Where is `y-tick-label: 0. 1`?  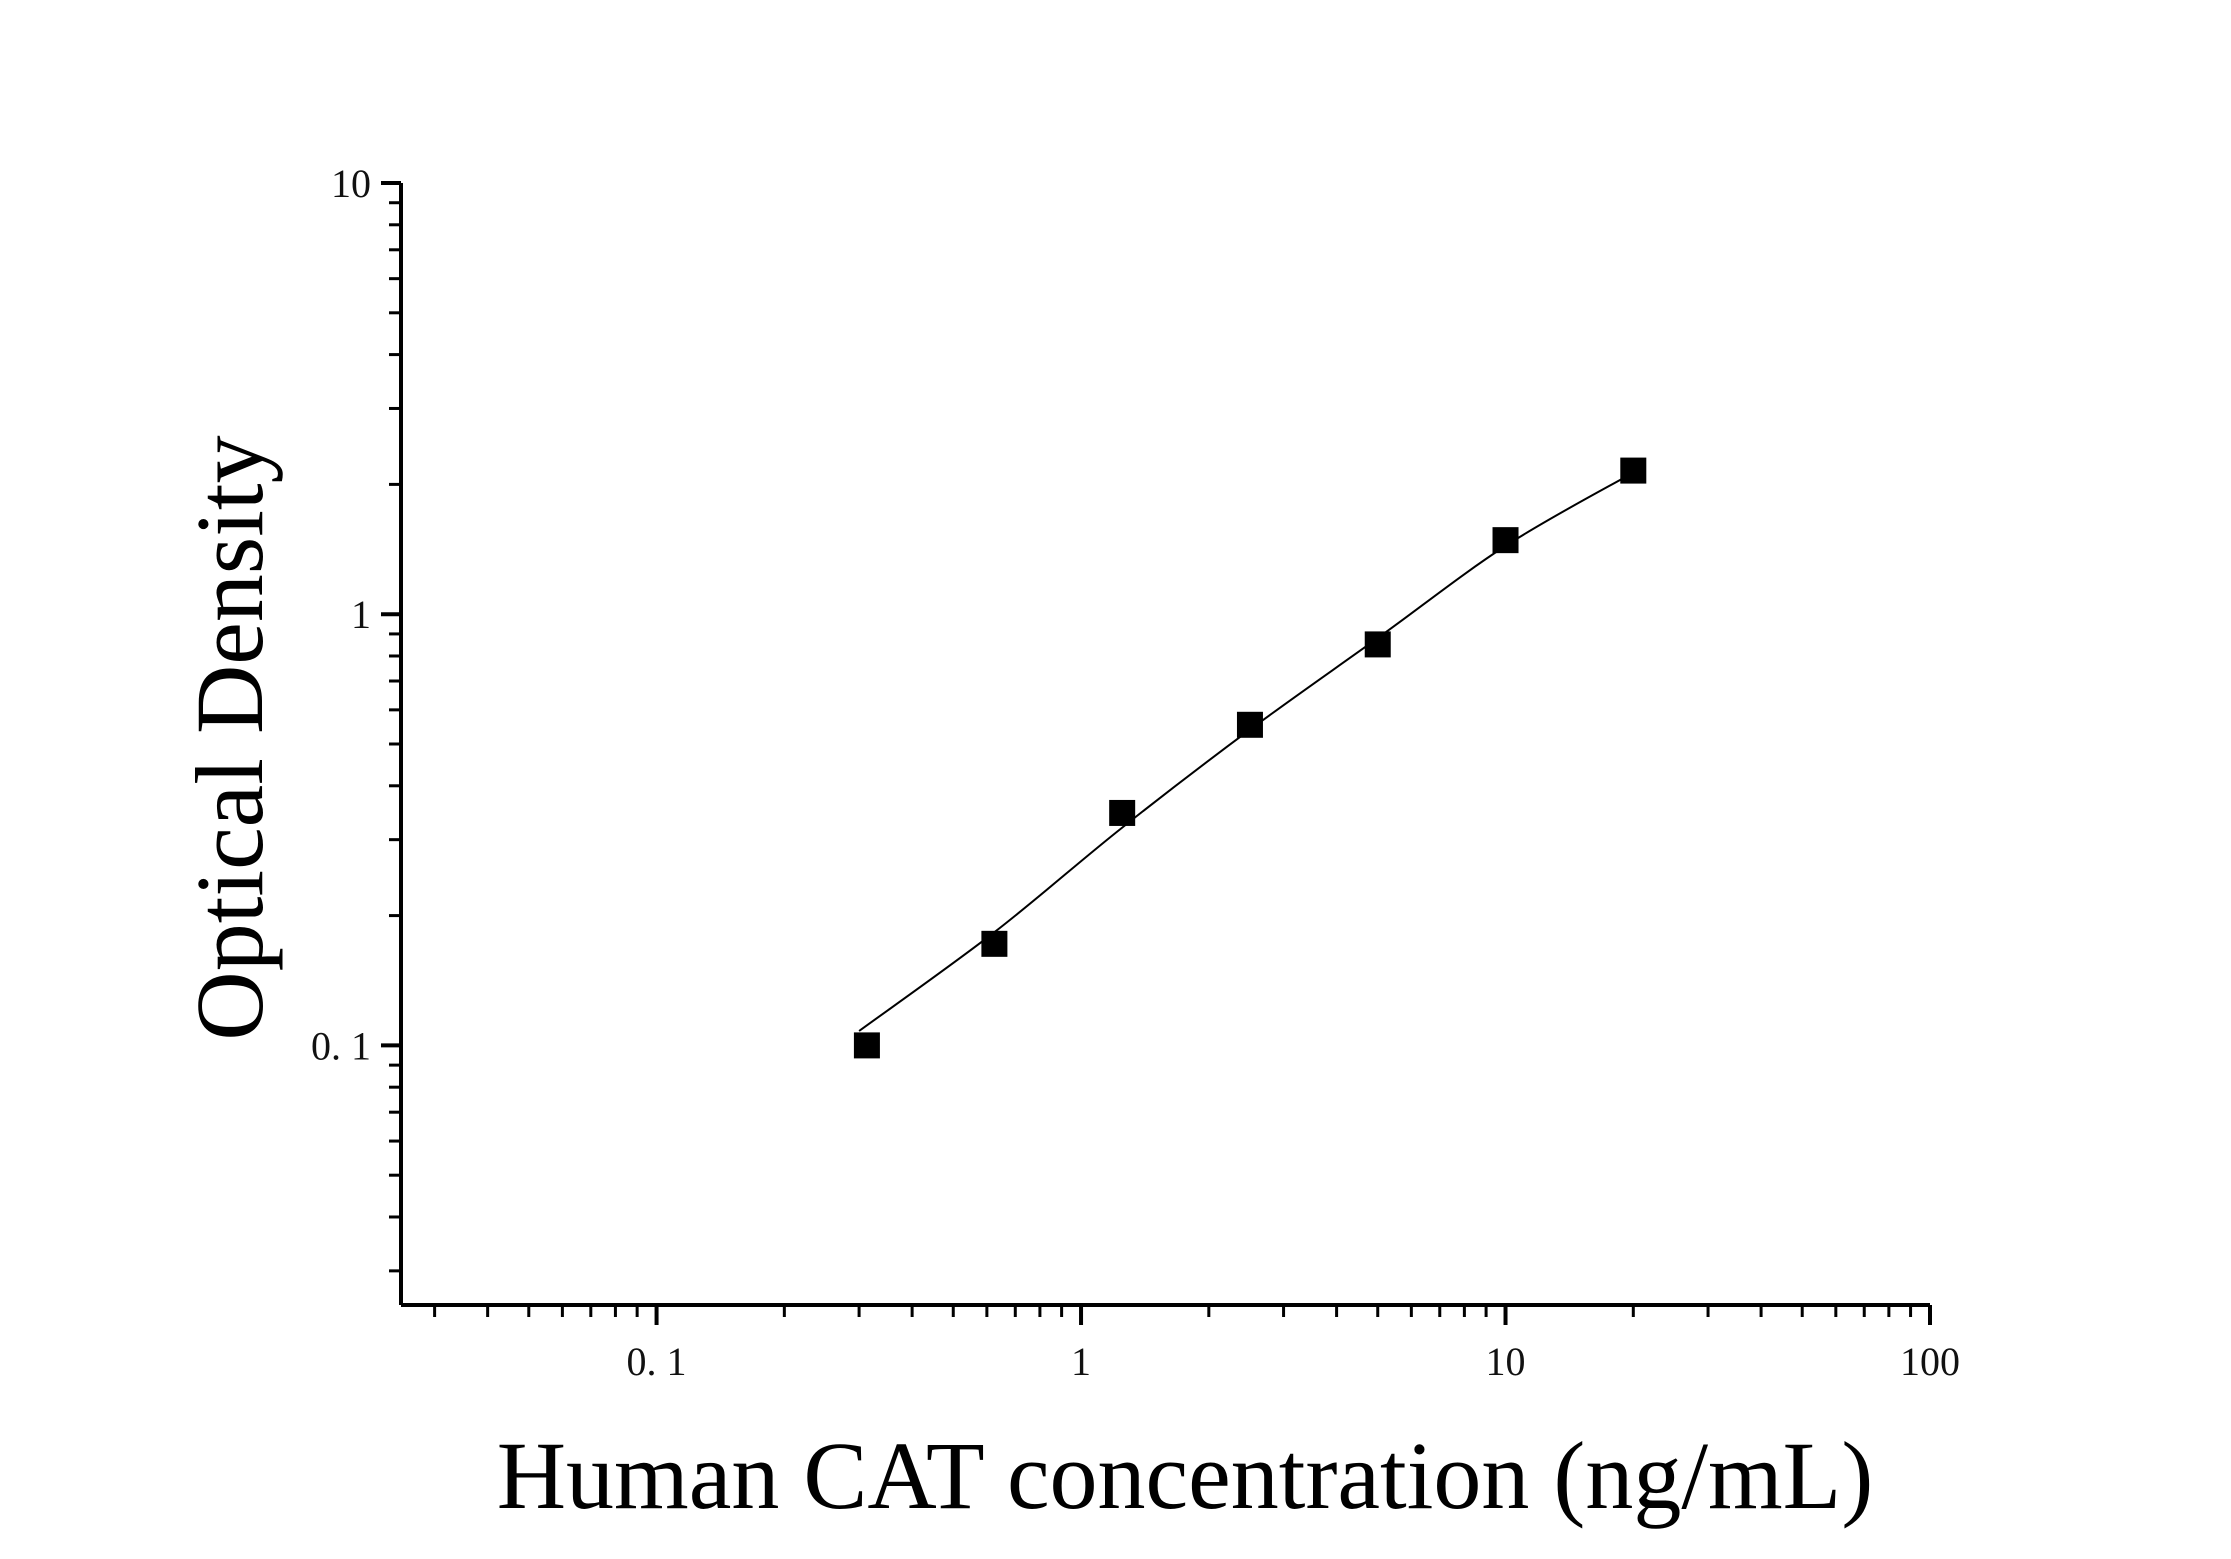 y-tick-label: 0. 1 is located at coordinates (341, 1045).